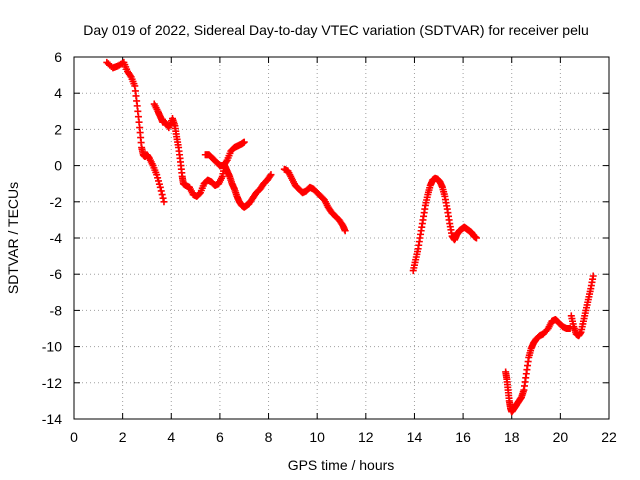  What do you see at coordinates (52, 347) in the screenshot?
I see `y-tick-label: -10` at bounding box center [52, 347].